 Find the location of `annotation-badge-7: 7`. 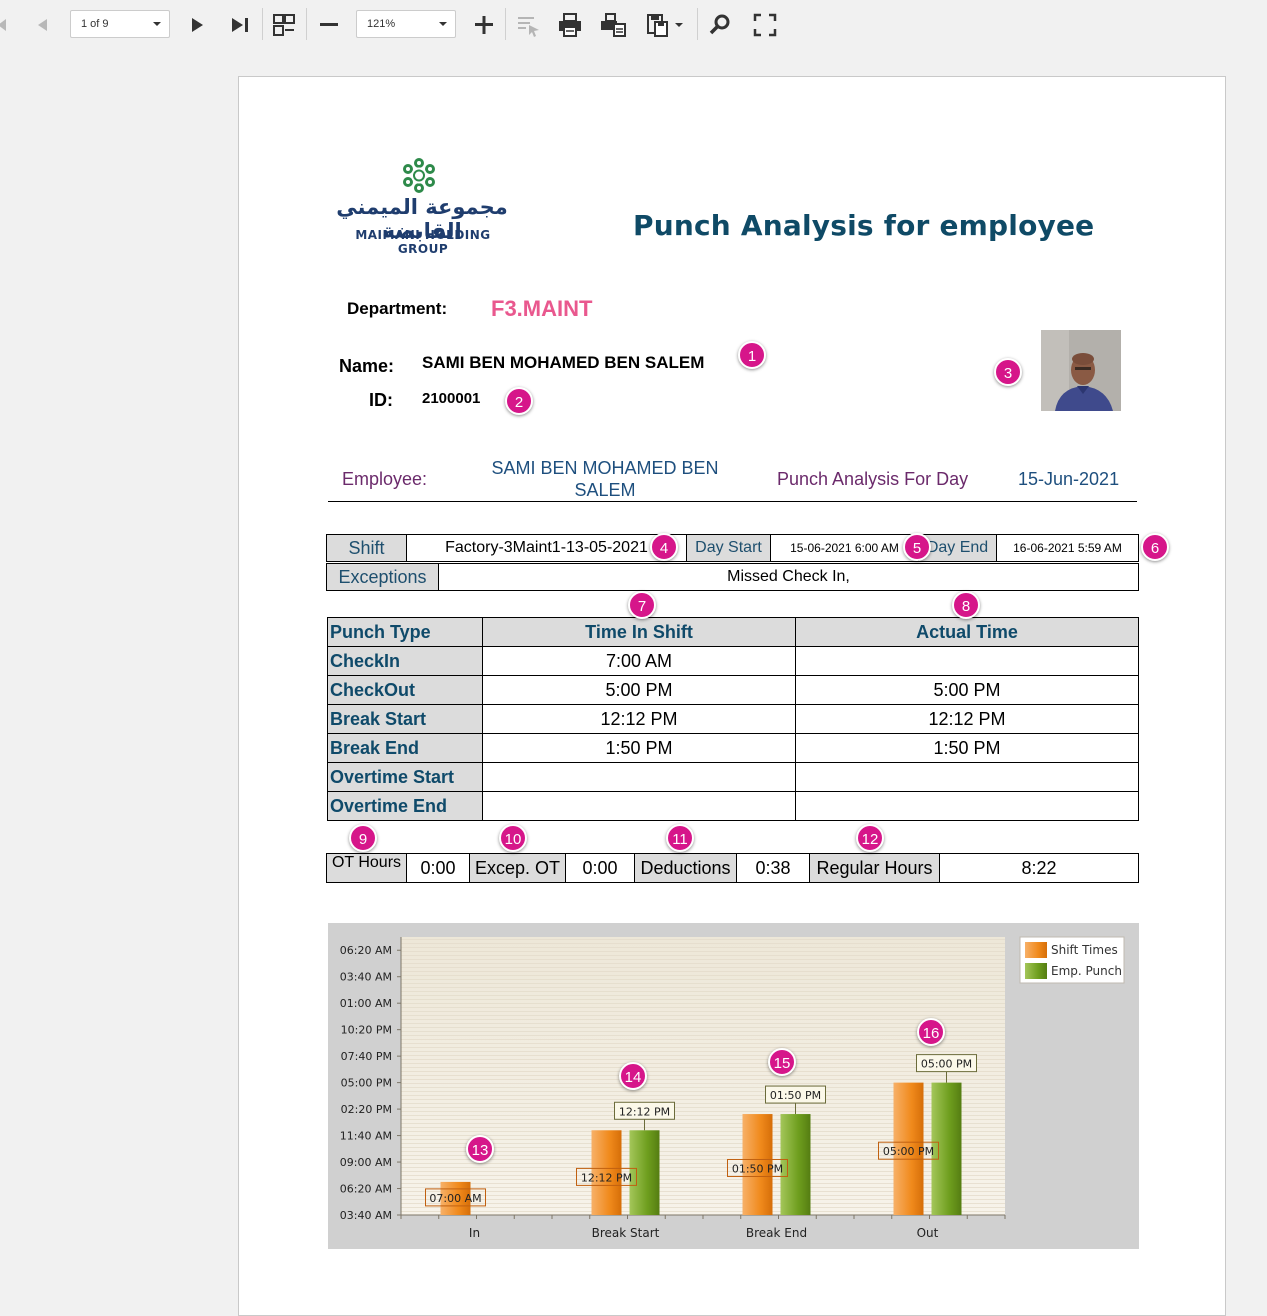

annotation-badge-7: 7 is located at coordinates (642, 605).